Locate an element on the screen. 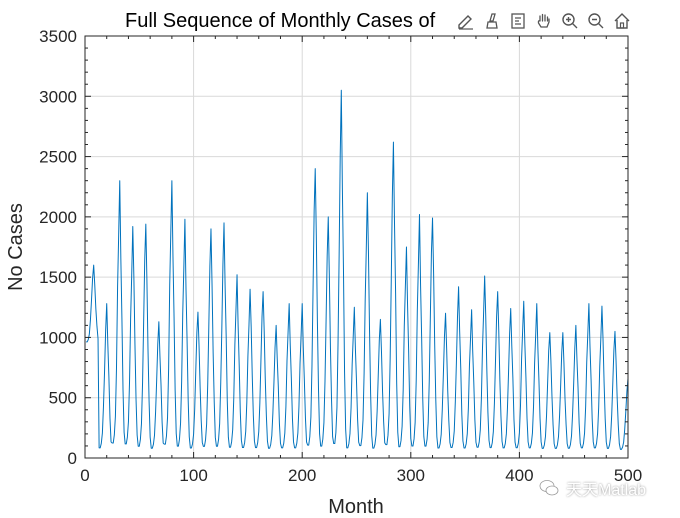 This screenshot has width=680, height=518. x-tick-label: 400 is located at coordinates (519, 475).